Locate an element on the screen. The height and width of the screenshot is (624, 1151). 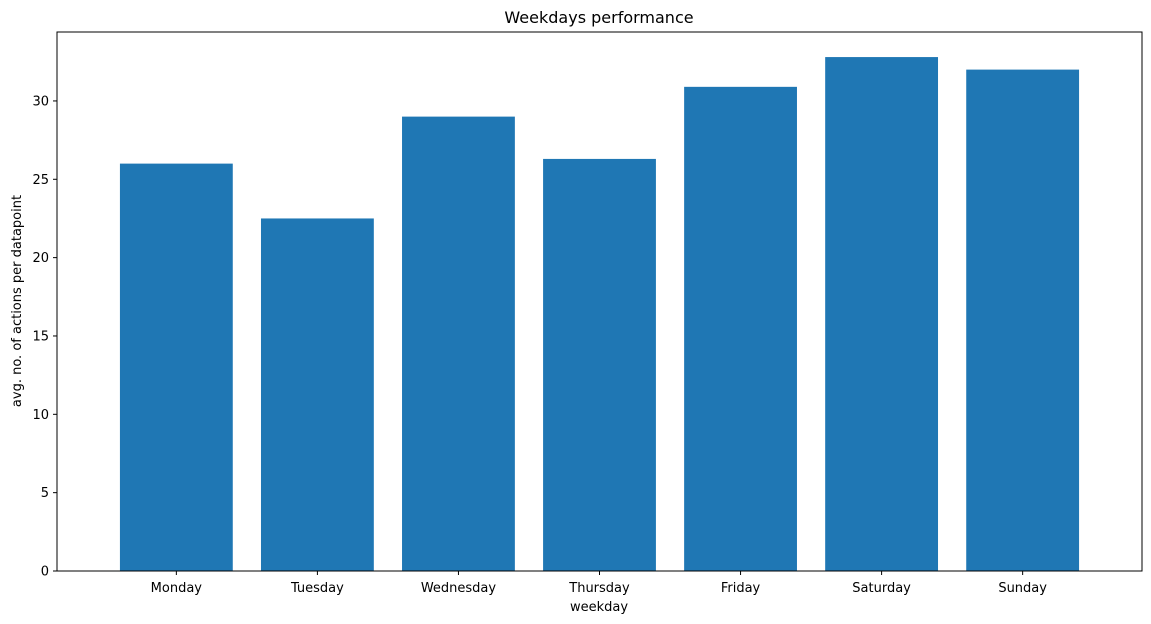
bar-sunday is located at coordinates (1023, 320).